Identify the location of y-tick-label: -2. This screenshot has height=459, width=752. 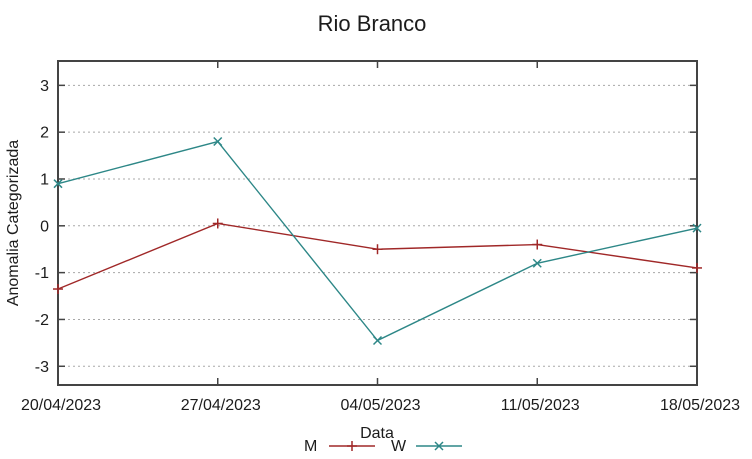
(42, 320).